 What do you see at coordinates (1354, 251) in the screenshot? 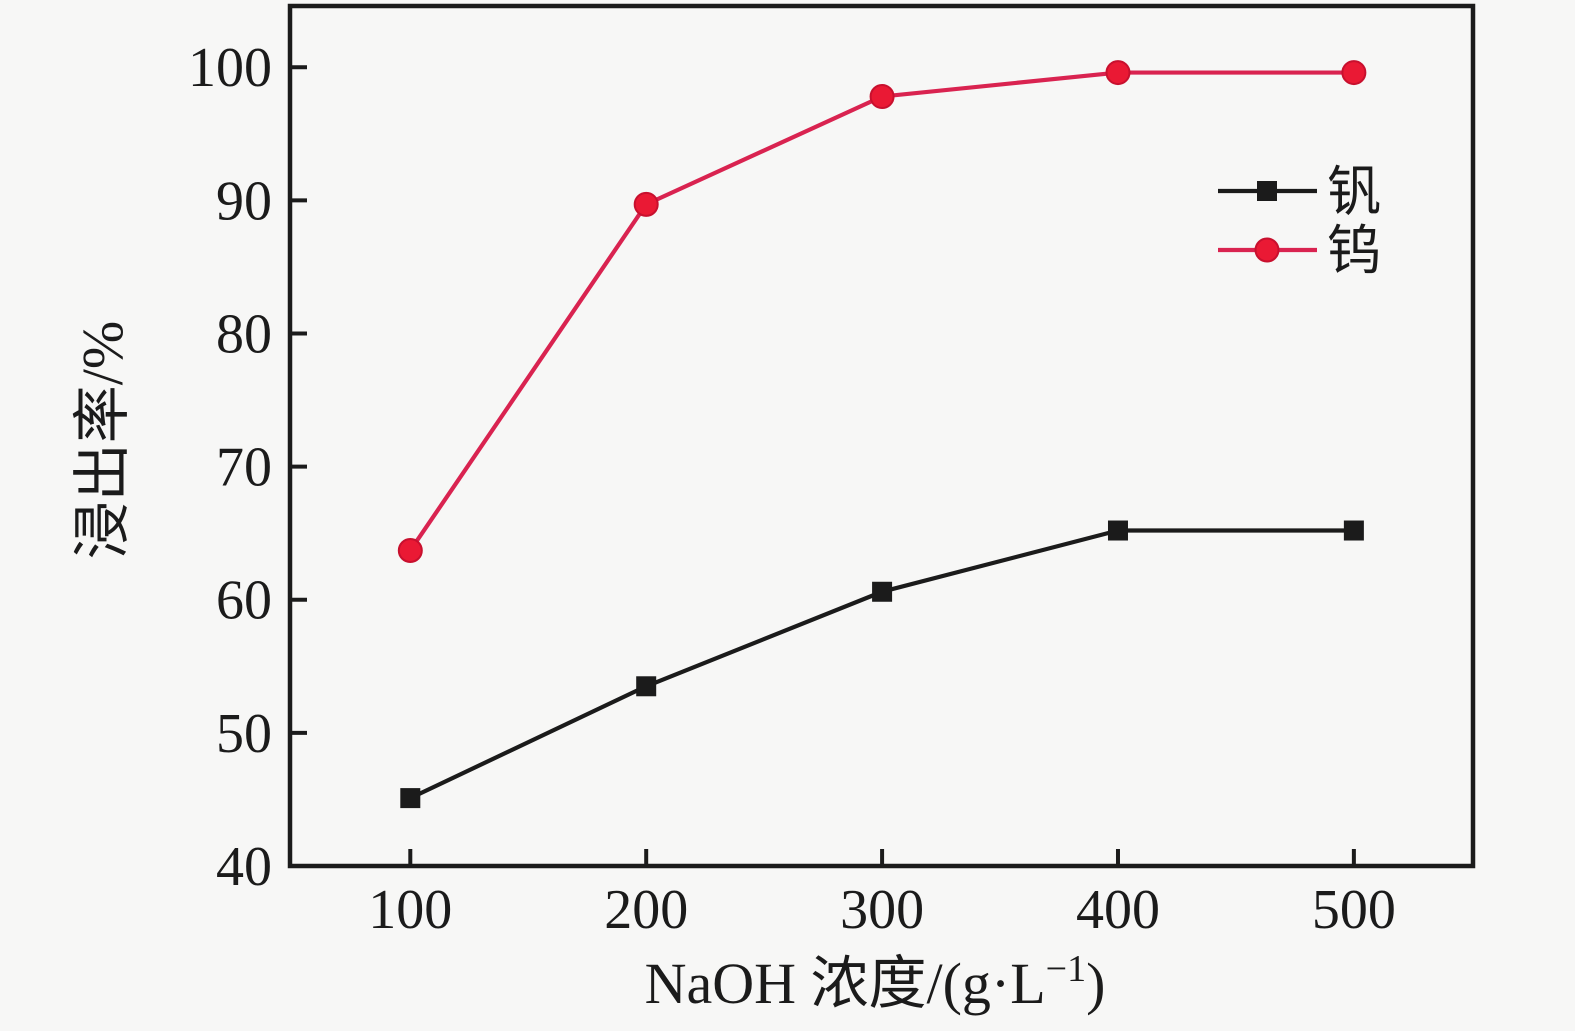
I see `legend-label: 钨` at bounding box center [1354, 251].